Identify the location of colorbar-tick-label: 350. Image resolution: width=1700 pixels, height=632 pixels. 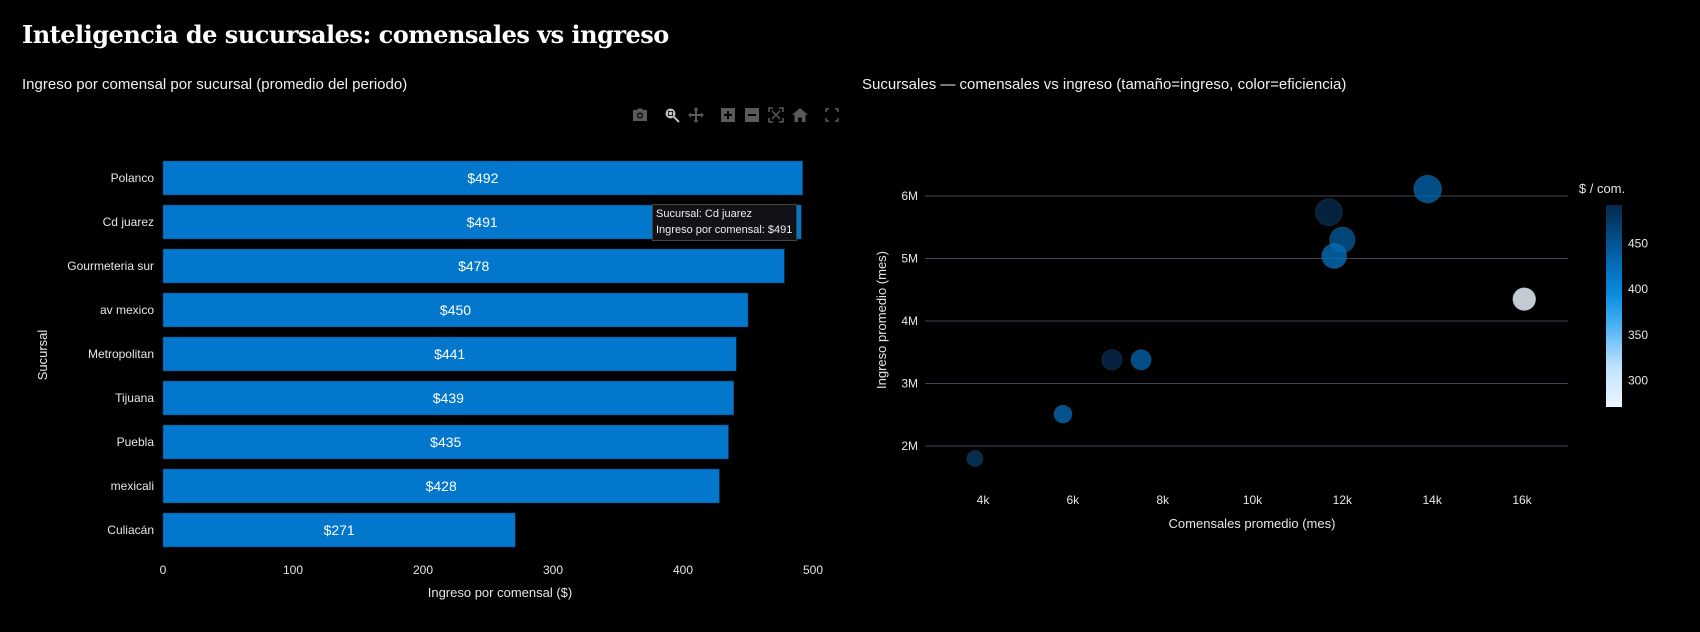
(1638, 335).